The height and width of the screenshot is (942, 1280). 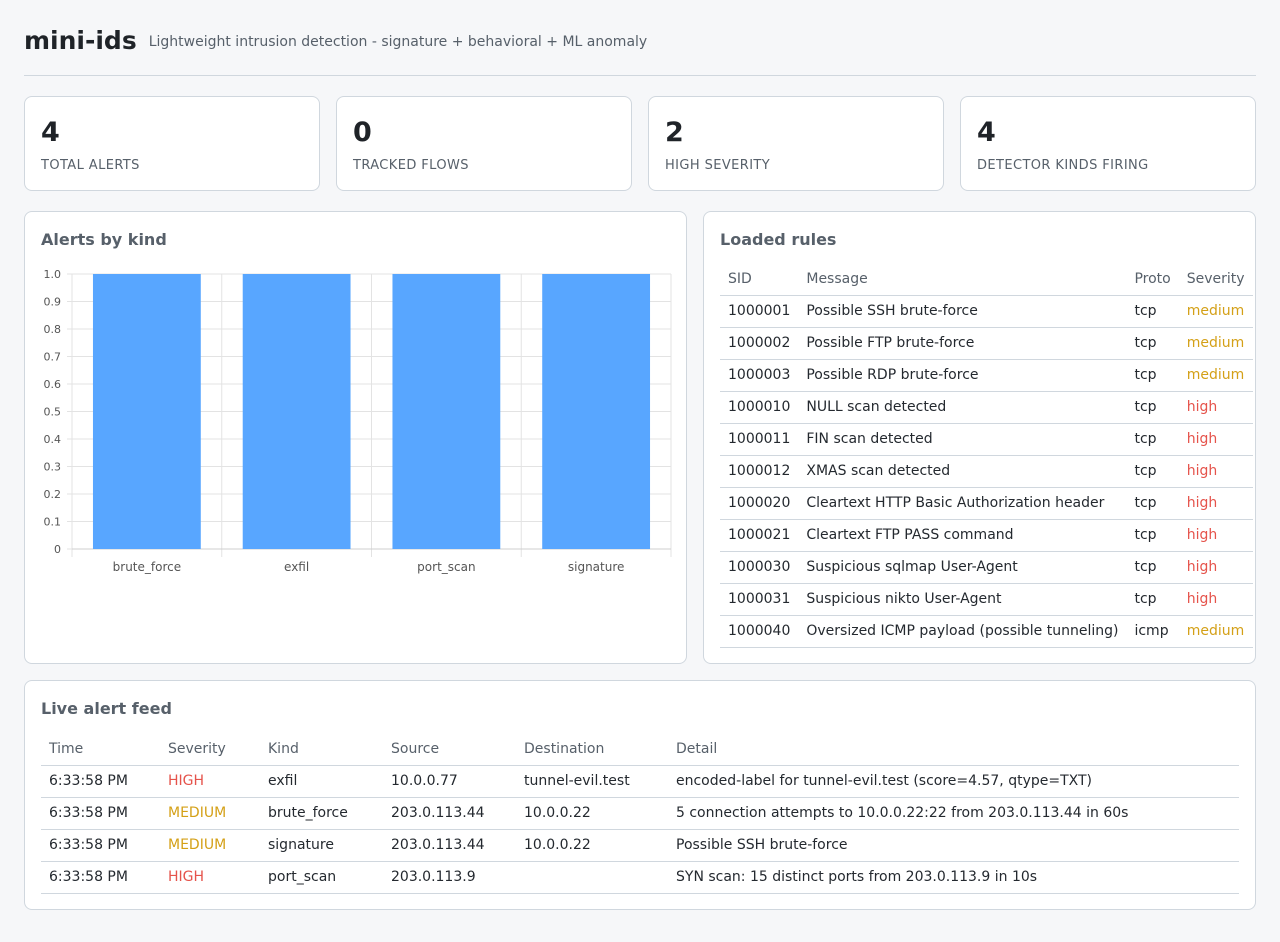 What do you see at coordinates (759, 279) in the screenshot?
I see `column-header-sid: SID` at bounding box center [759, 279].